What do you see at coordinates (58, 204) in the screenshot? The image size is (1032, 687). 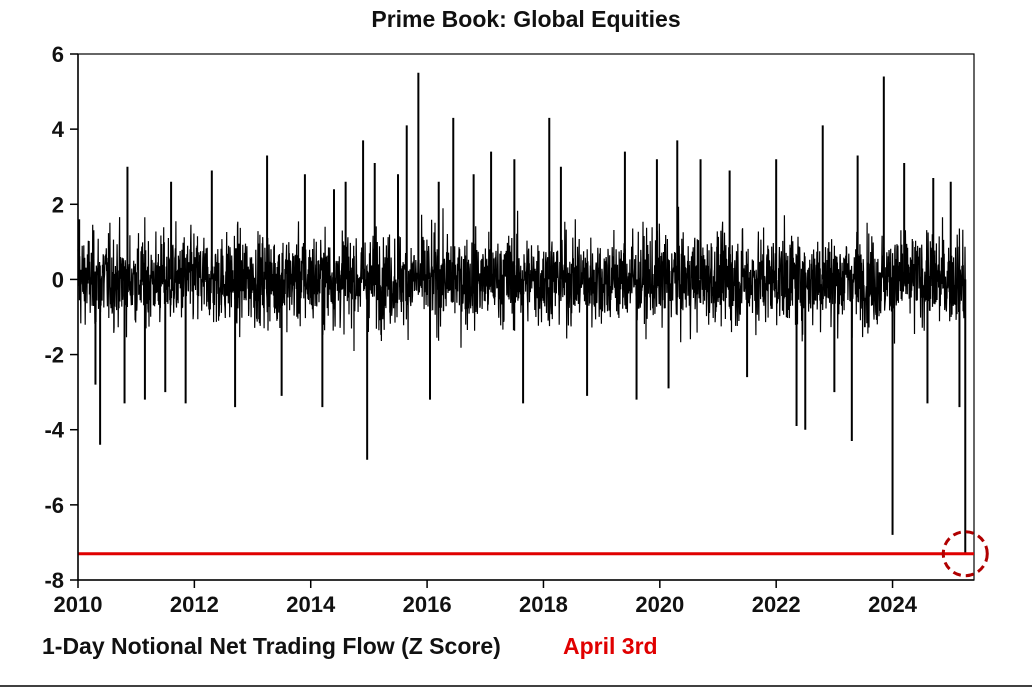 I see `y-tick-label: 2` at bounding box center [58, 204].